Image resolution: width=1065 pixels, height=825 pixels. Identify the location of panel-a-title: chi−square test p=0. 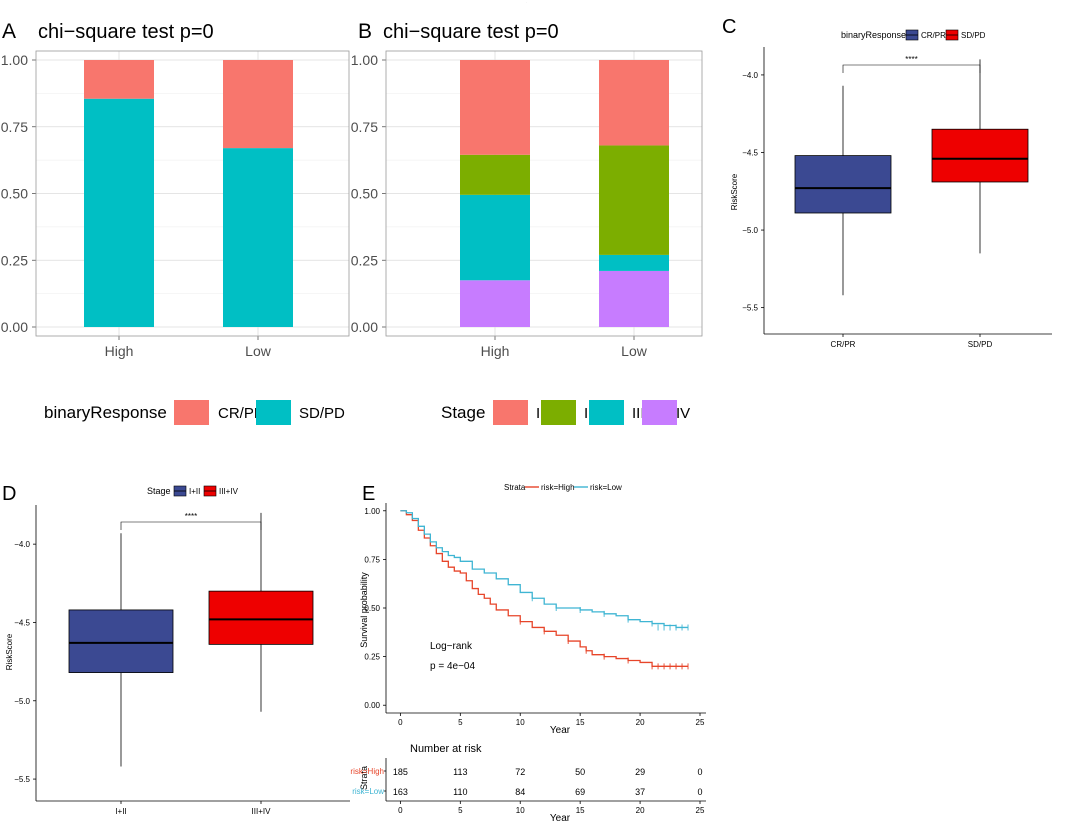
(126, 32).